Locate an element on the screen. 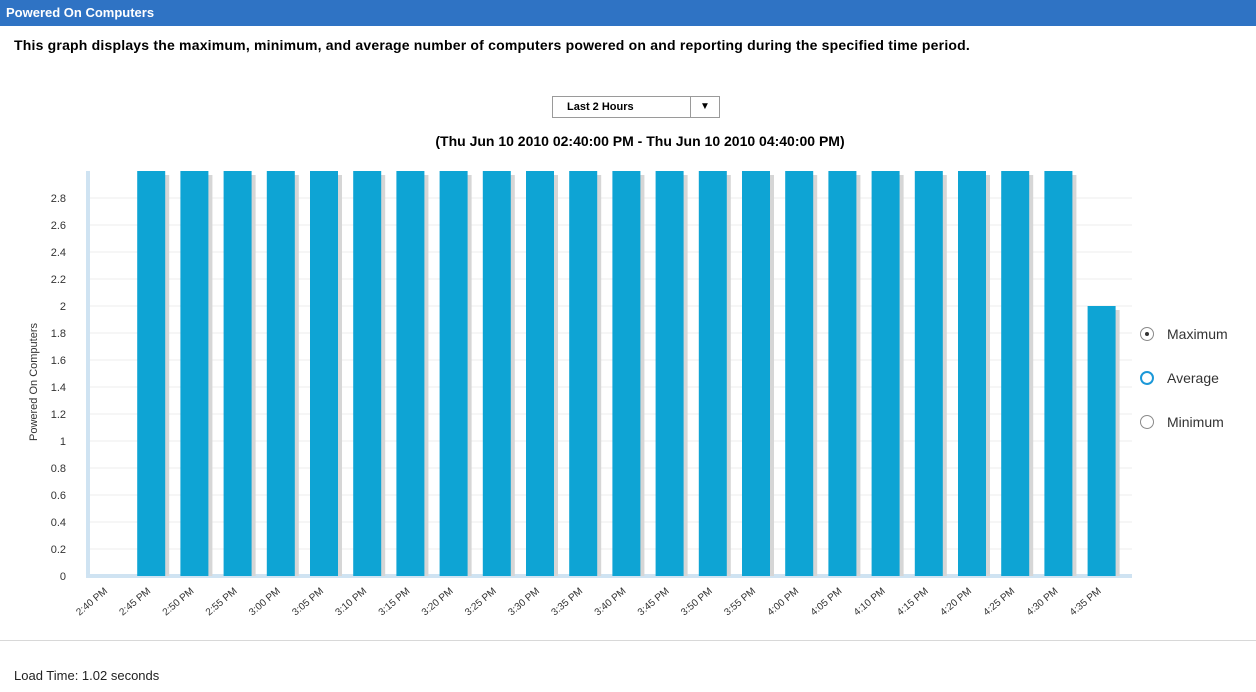 This screenshot has height=692, width=1256. footer-divider is located at coordinates (628, 640).